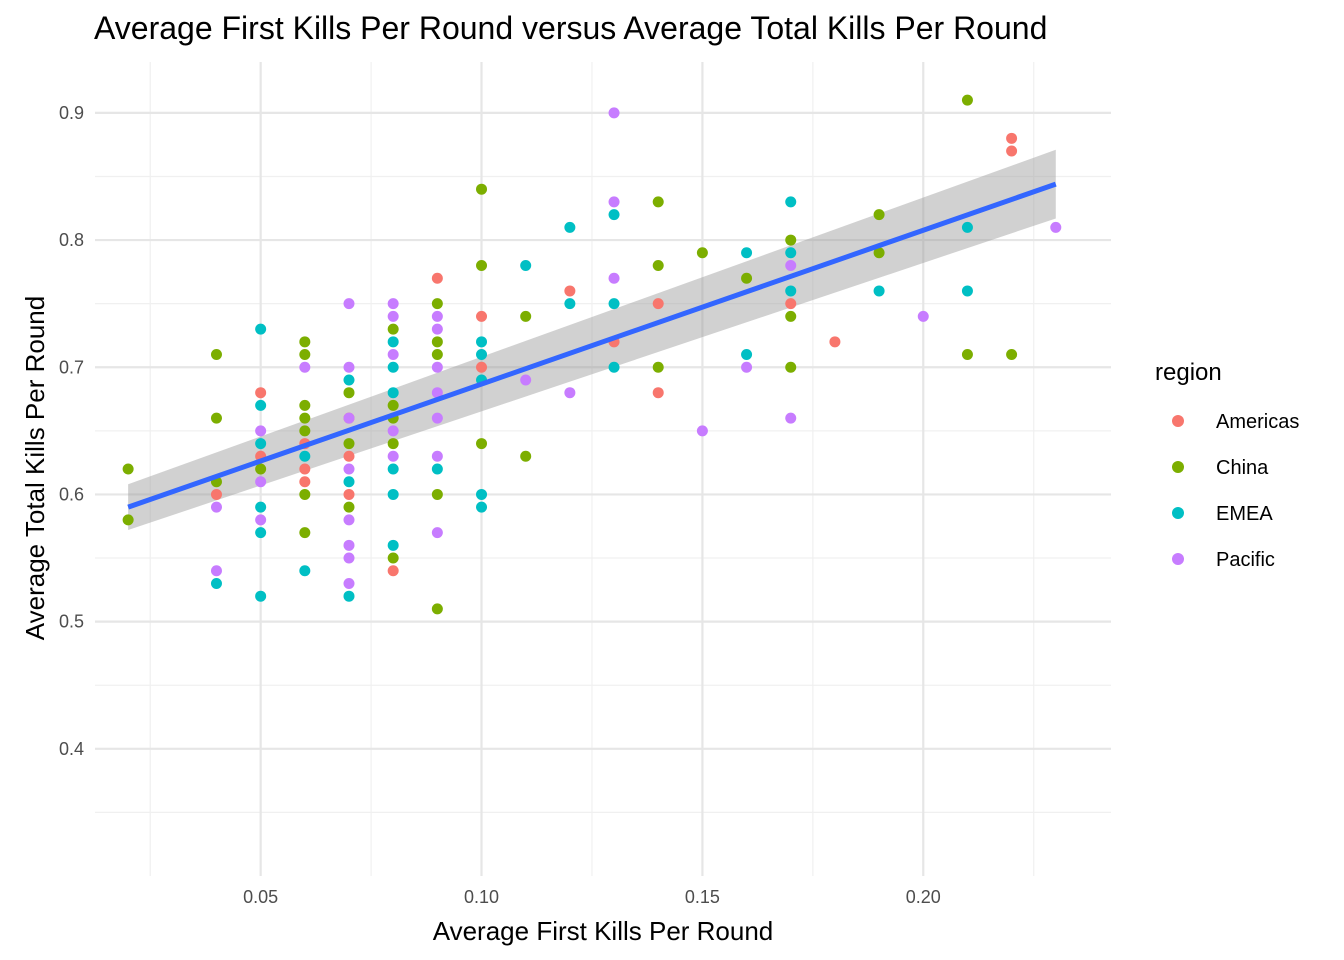 The width and height of the screenshot is (1344, 960). I want to click on legend-key-pacific, so click(1178, 559).